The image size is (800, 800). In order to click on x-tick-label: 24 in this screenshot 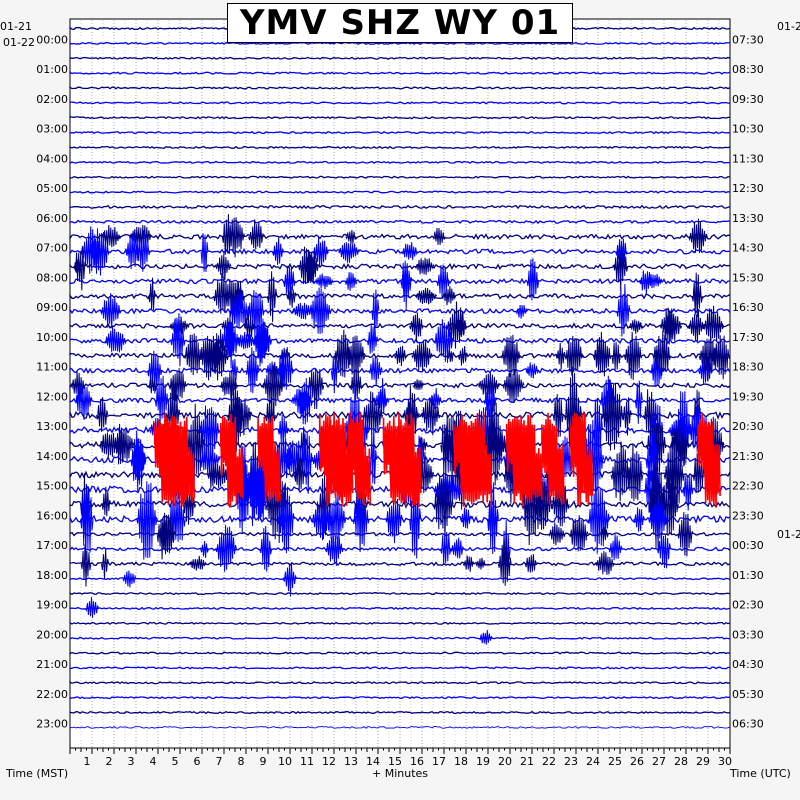, I will do `click(593, 761)`.